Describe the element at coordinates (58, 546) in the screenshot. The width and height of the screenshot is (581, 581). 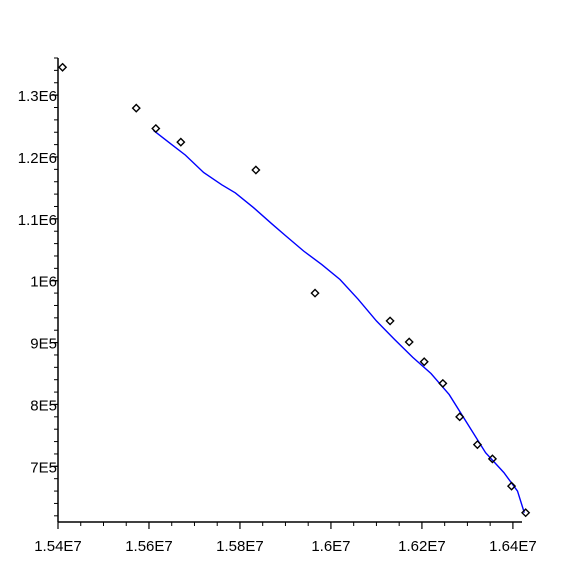
I see `x-tick-label: 1.54E7` at that location.